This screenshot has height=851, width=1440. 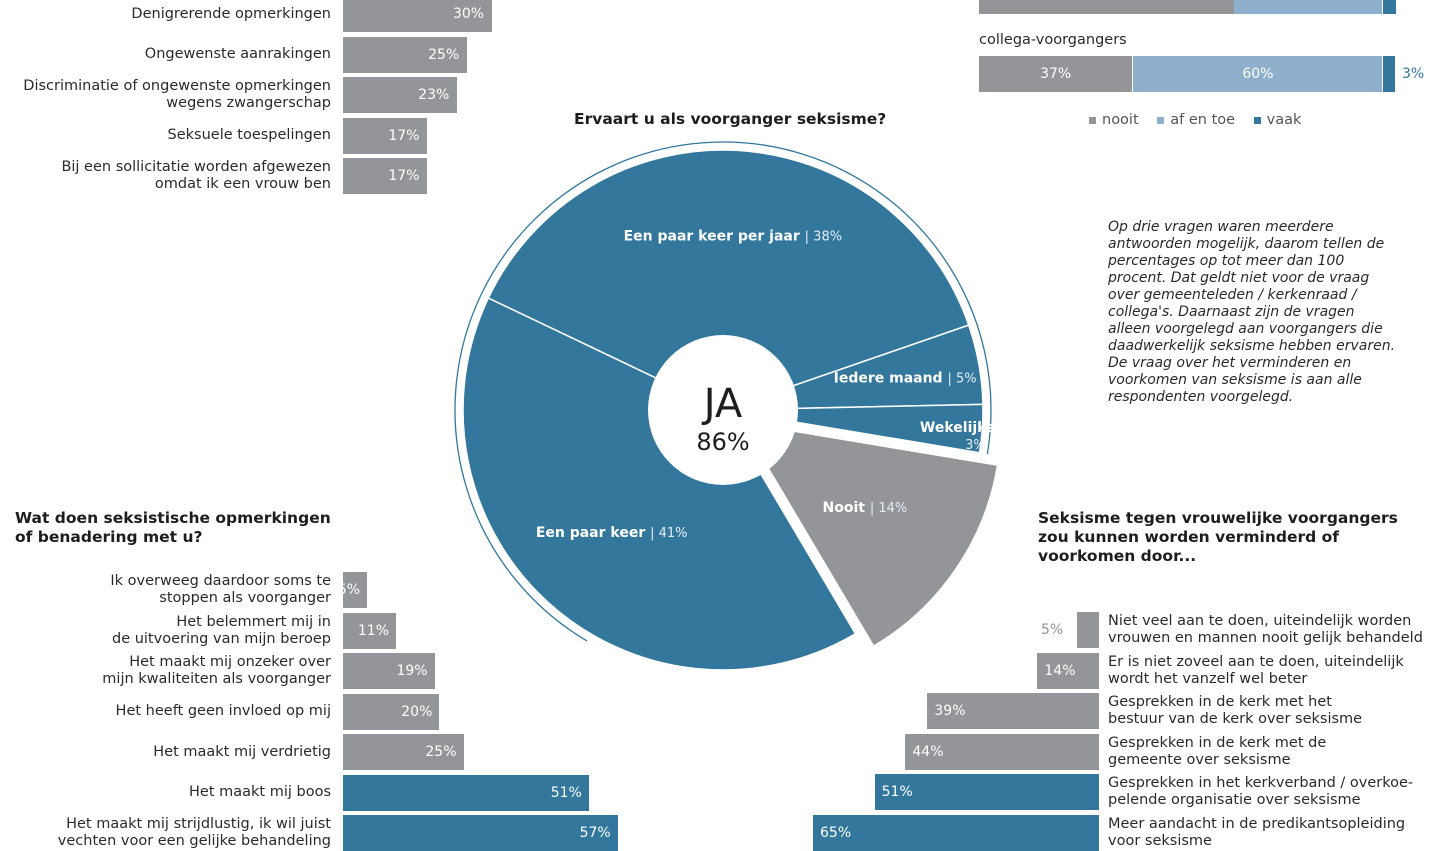 What do you see at coordinates (566, 792) in the screenshot?
I see `bottom-left-bar-value: 51%` at bounding box center [566, 792].